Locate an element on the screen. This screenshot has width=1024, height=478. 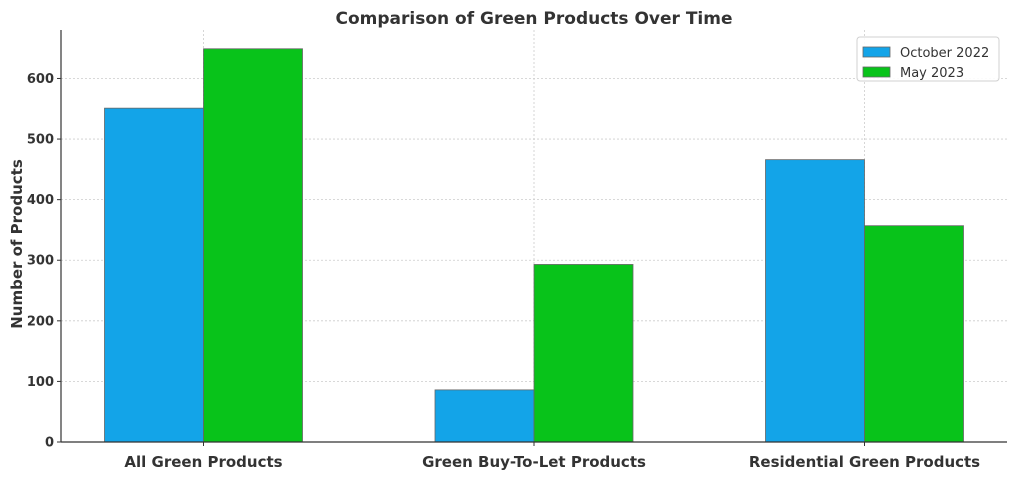
legend: October 2022 May 2023 is located at coordinates (928, 59).